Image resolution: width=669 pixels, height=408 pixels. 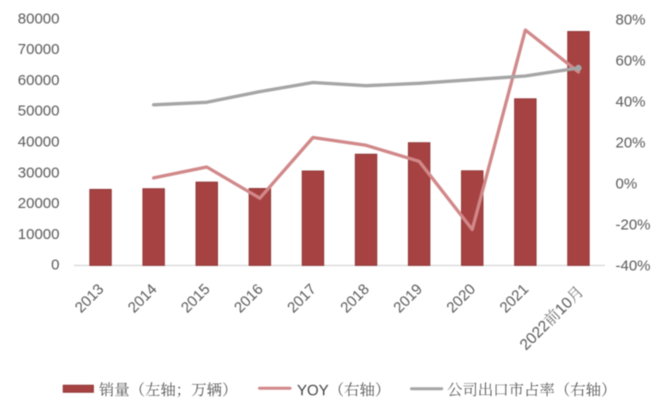 What do you see at coordinates (633, 224) in the screenshot?
I see `svg-text: -20%` at bounding box center [633, 224].